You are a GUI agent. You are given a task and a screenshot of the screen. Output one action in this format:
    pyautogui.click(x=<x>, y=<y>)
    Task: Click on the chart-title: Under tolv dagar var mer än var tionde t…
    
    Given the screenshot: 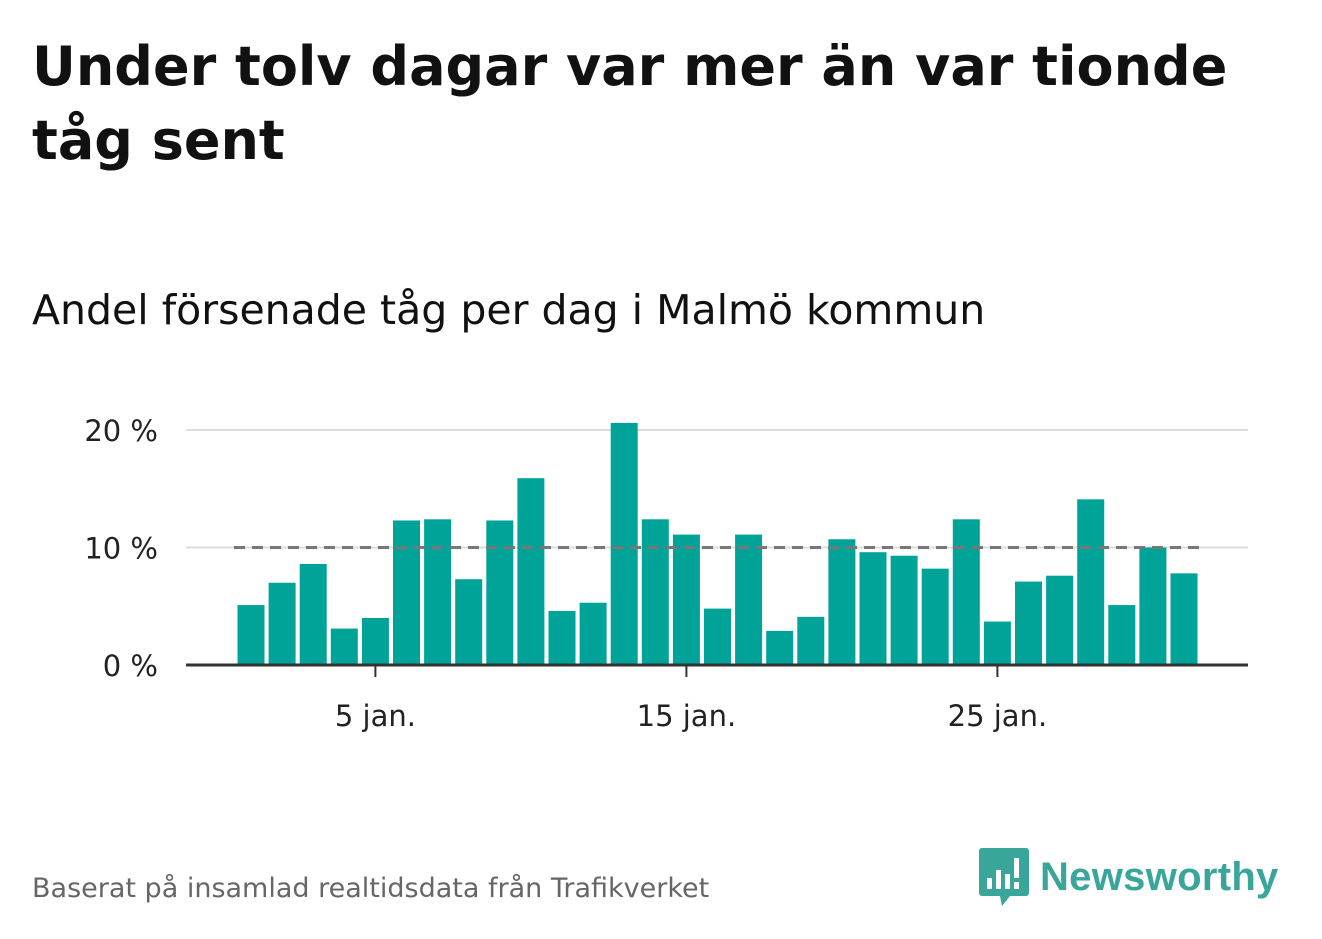 What is the action you would take?
    pyautogui.click(x=630, y=103)
    